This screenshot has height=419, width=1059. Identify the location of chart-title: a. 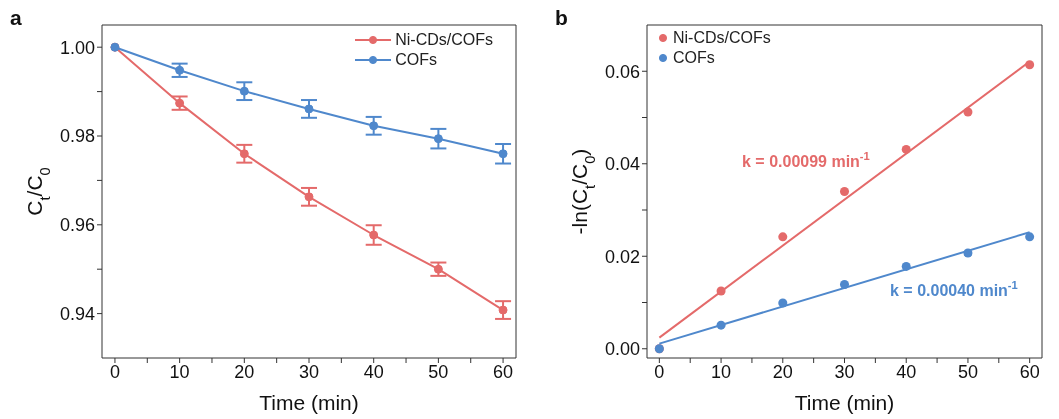
(16, 18).